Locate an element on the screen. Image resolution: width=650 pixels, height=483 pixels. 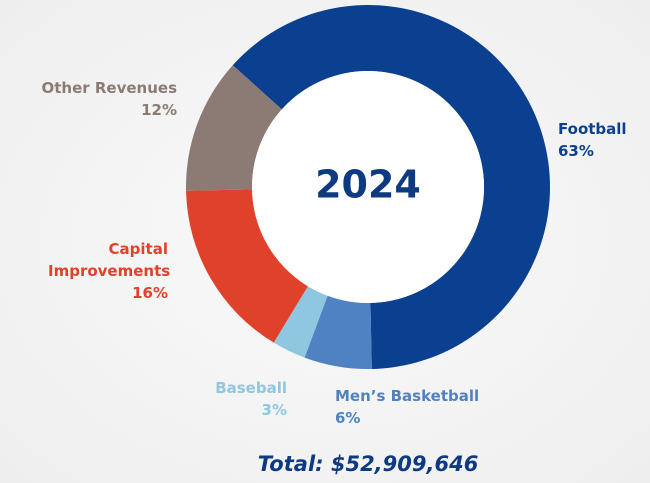
slice-label: Men’s Basketball 6% is located at coordinates (435, 407).